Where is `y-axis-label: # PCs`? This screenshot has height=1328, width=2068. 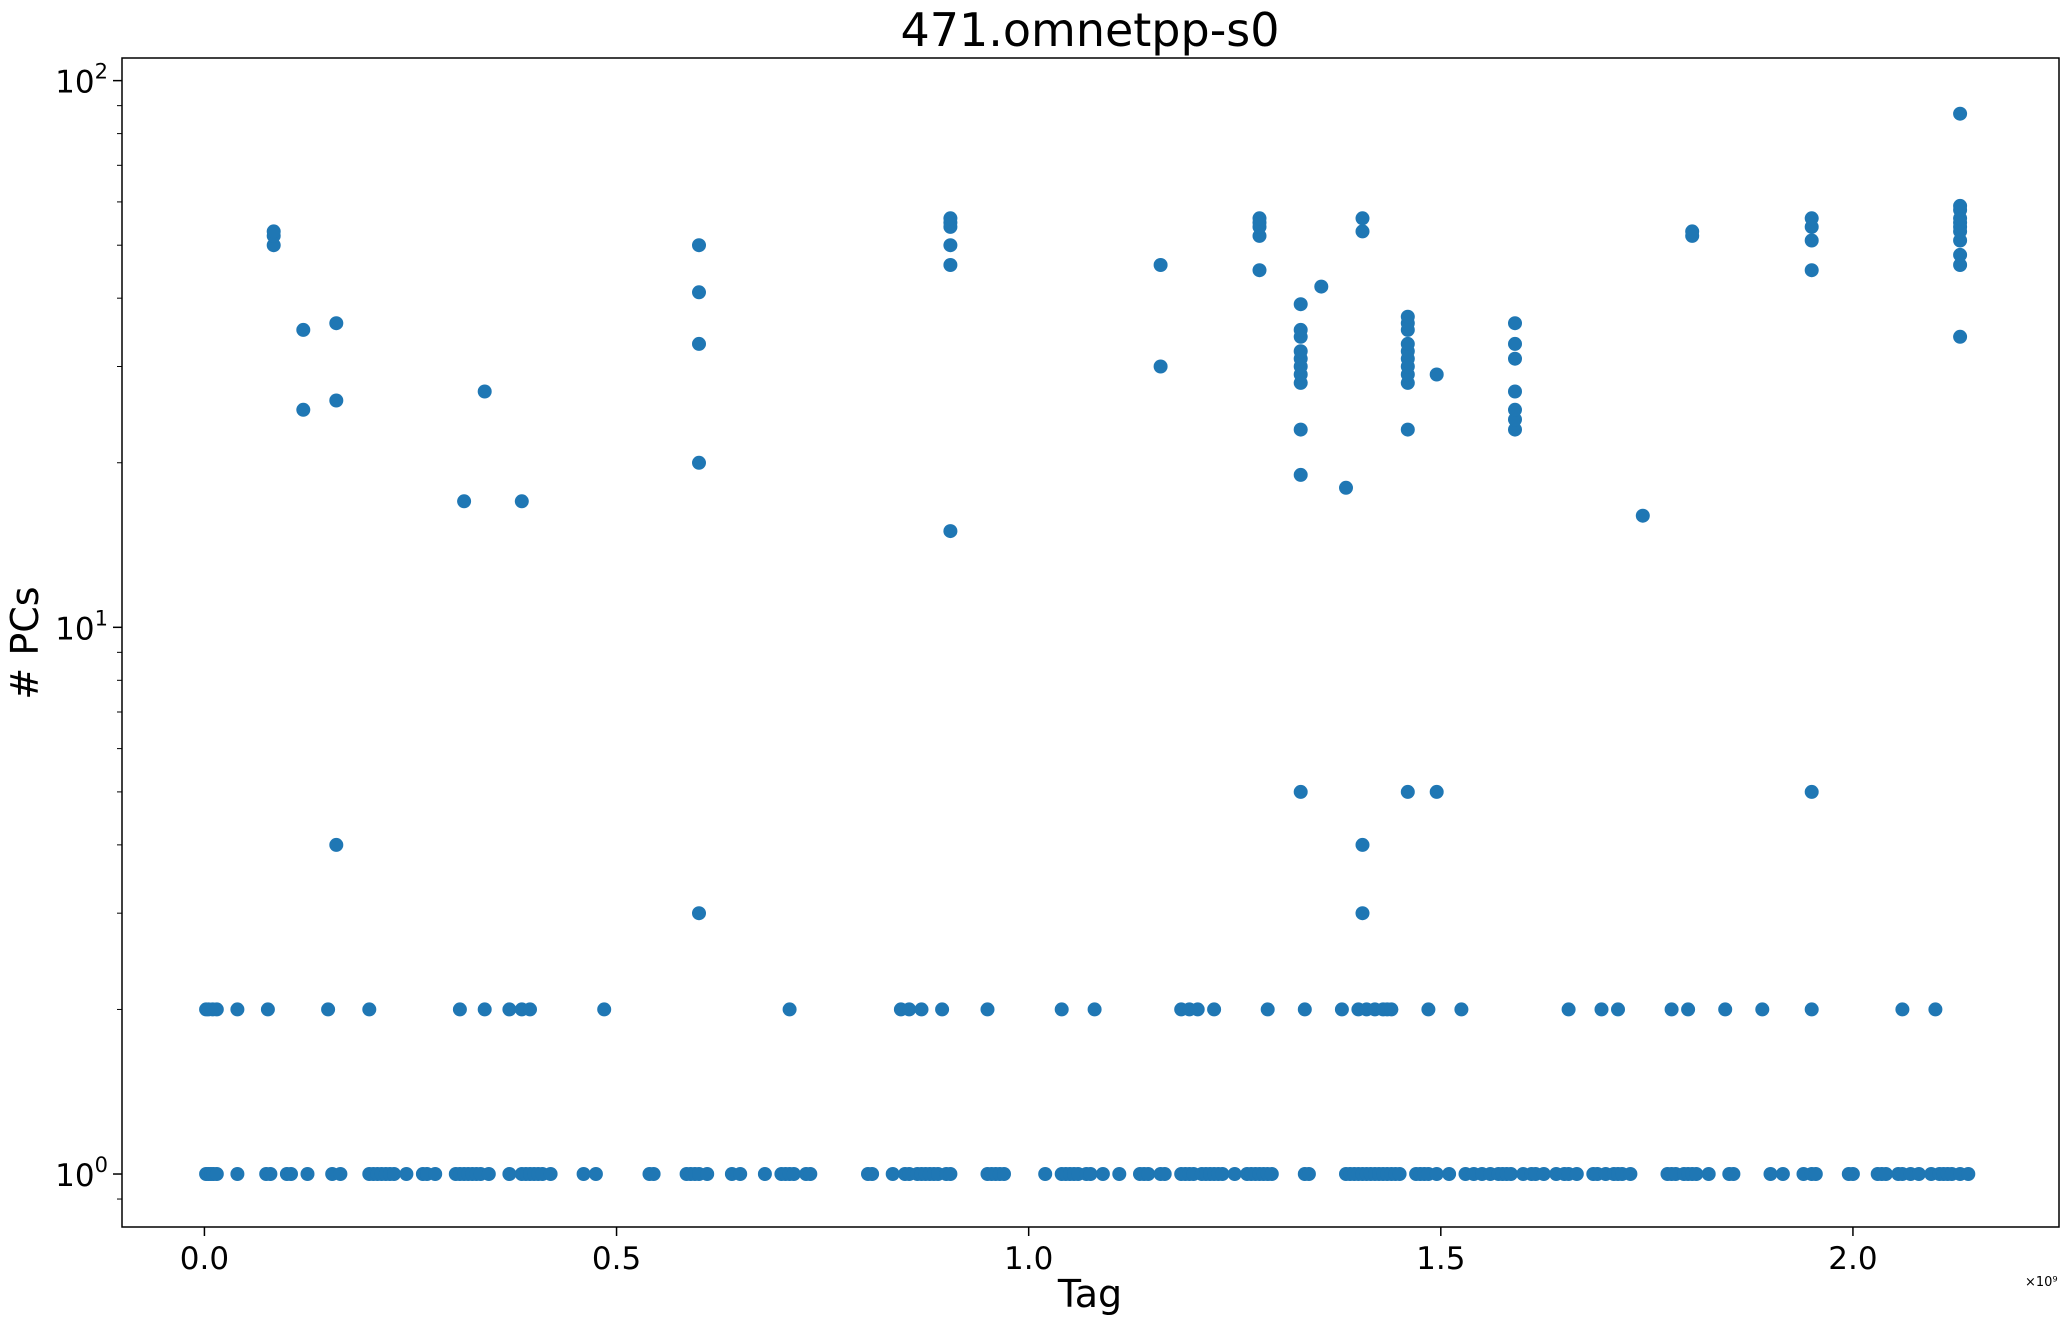
y-axis-label: # PCs is located at coordinates (25, 642).